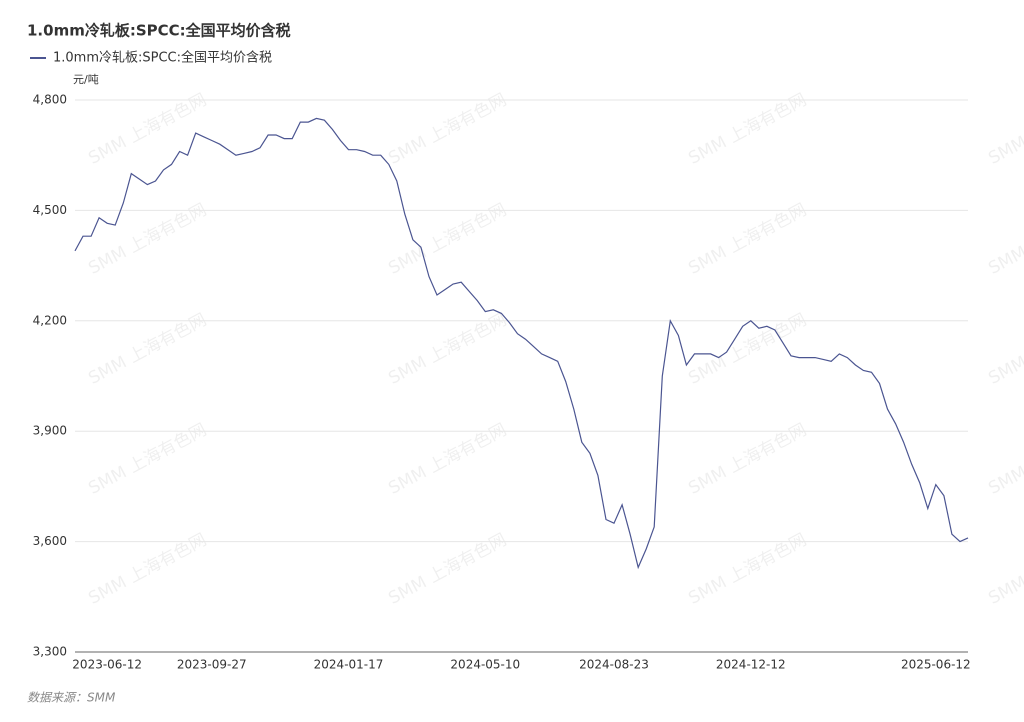 This screenshot has height=722, width=1024. What do you see at coordinates (50, 431) in the screenshot?
I see `y-tick-label: 3,900` at bounding box center [50, 431].